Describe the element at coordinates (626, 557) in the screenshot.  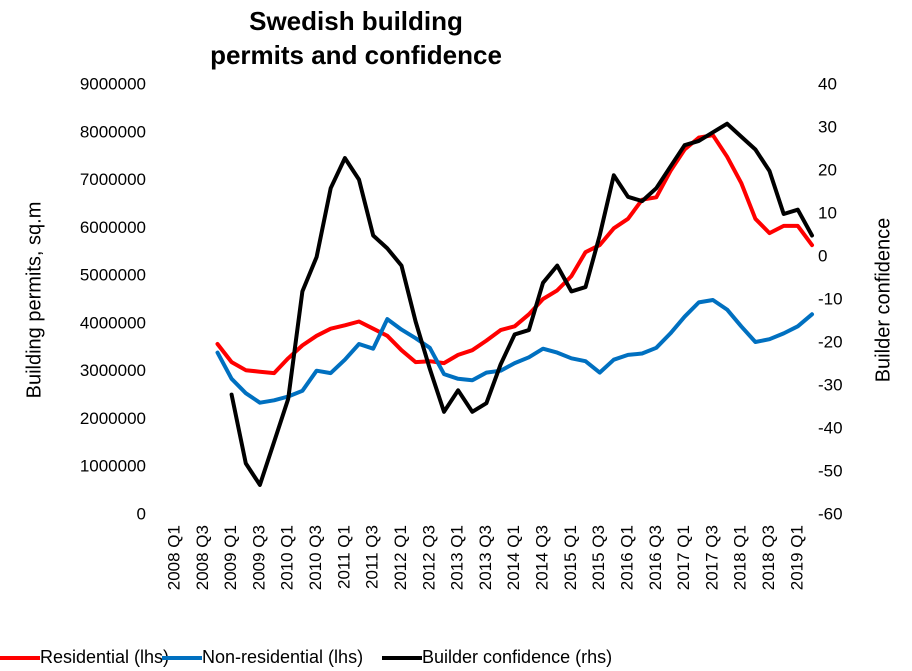
I see `x-tick-label: 2016 Q1` at that location.